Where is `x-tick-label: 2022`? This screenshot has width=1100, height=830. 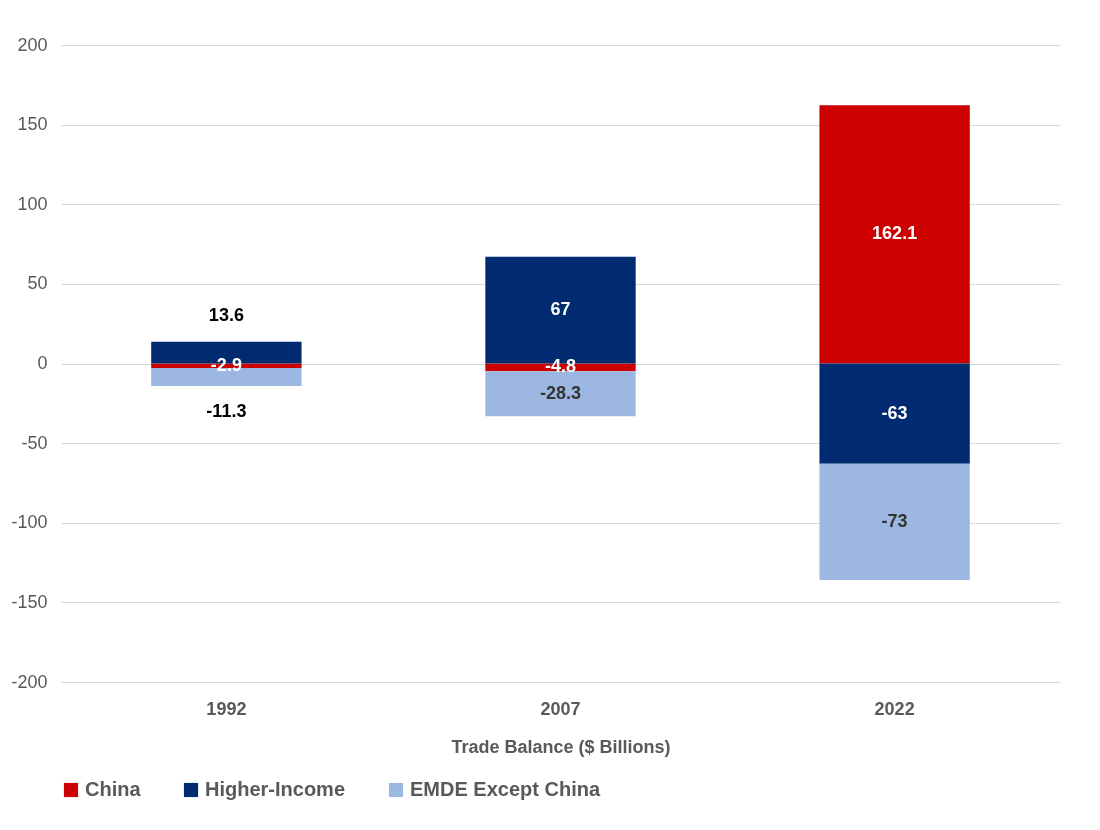 x-tick-label: 2022 is located at coordinates (894, 708).